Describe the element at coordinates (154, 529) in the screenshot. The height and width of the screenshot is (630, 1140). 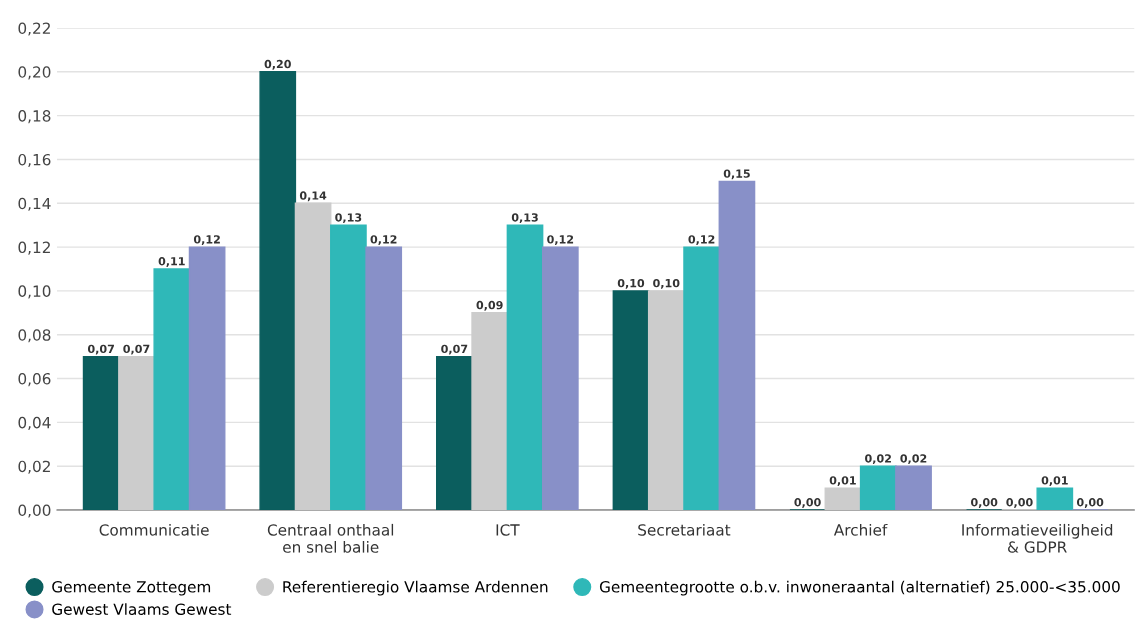
I see `x-tick-label: Communicatie` at that location.